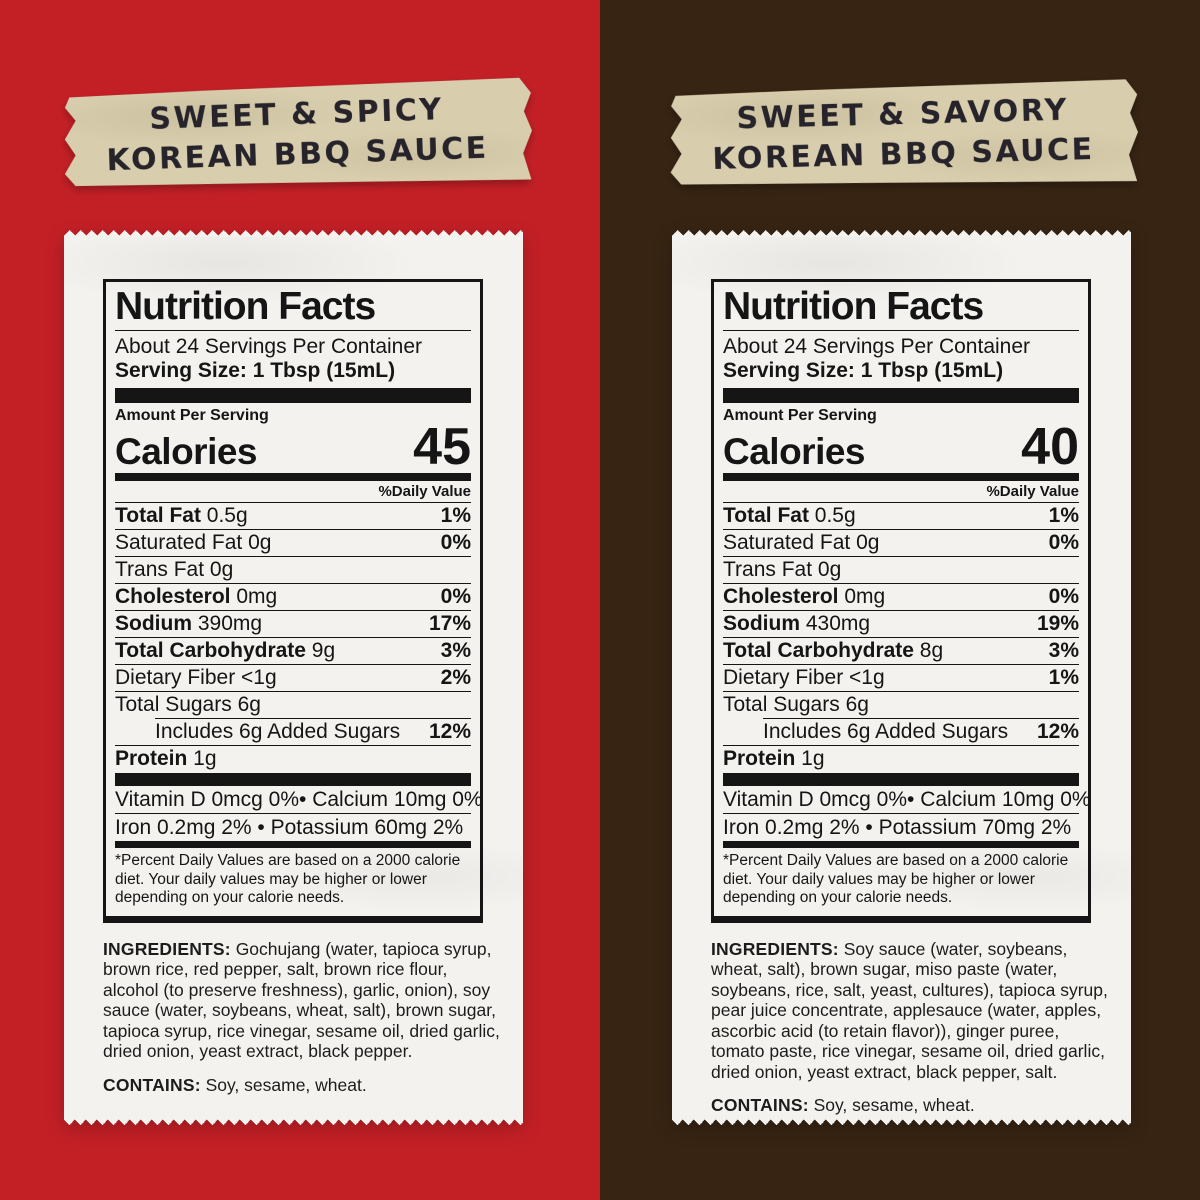 Image resolution: width=1200 pixels, height=1200 pixels. I want to click on nutrient-row-sodium: Sodium 430mg 19%, so click(901, 623).